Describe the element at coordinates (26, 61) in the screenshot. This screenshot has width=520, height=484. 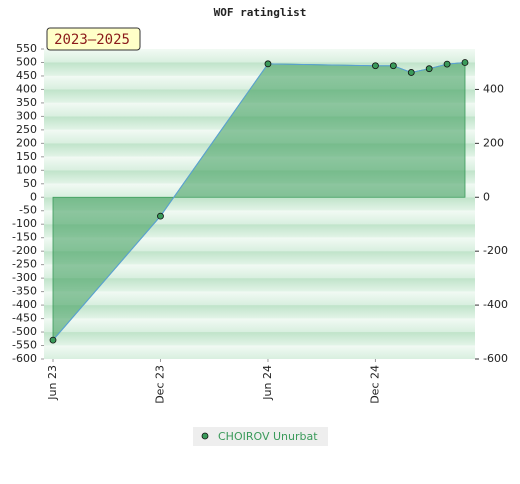
I see `y-tick-label: 500` at that location.